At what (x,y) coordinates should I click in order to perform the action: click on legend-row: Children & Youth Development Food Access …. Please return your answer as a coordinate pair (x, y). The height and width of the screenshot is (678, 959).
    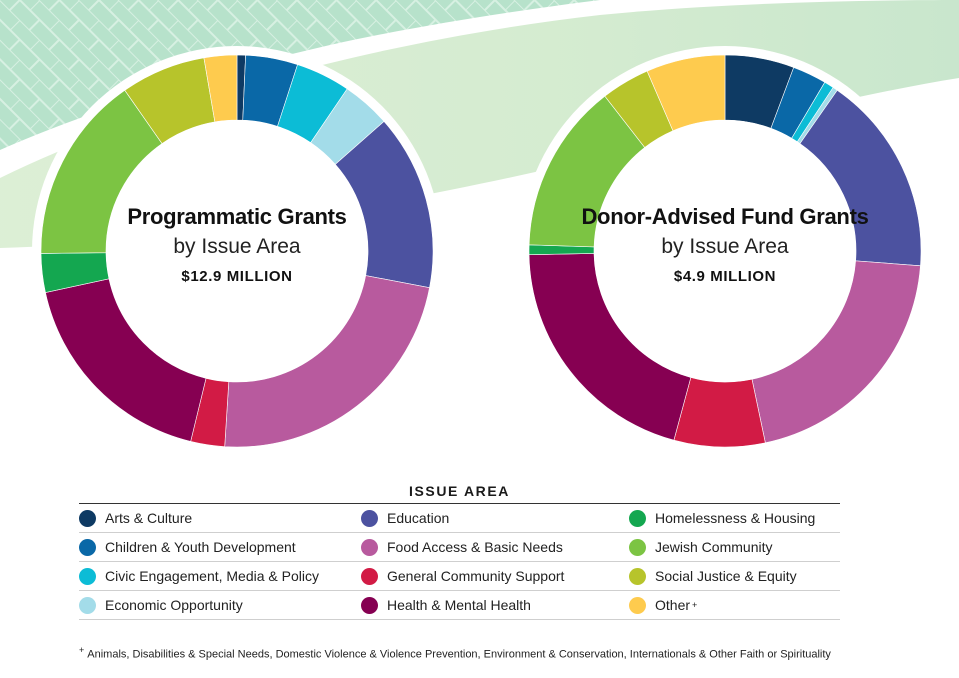
    Looking at the image, I should click on (459, 547).